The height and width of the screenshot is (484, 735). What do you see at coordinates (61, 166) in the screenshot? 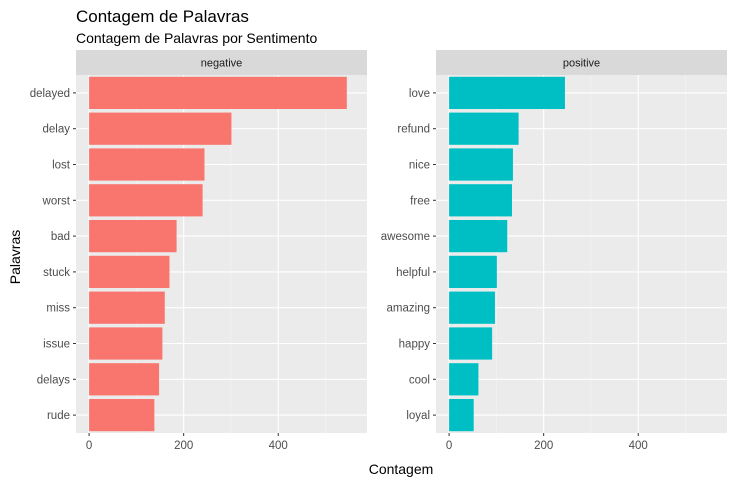
I see `y-tick-label-lost: lost` at bounding box center [61, 166].